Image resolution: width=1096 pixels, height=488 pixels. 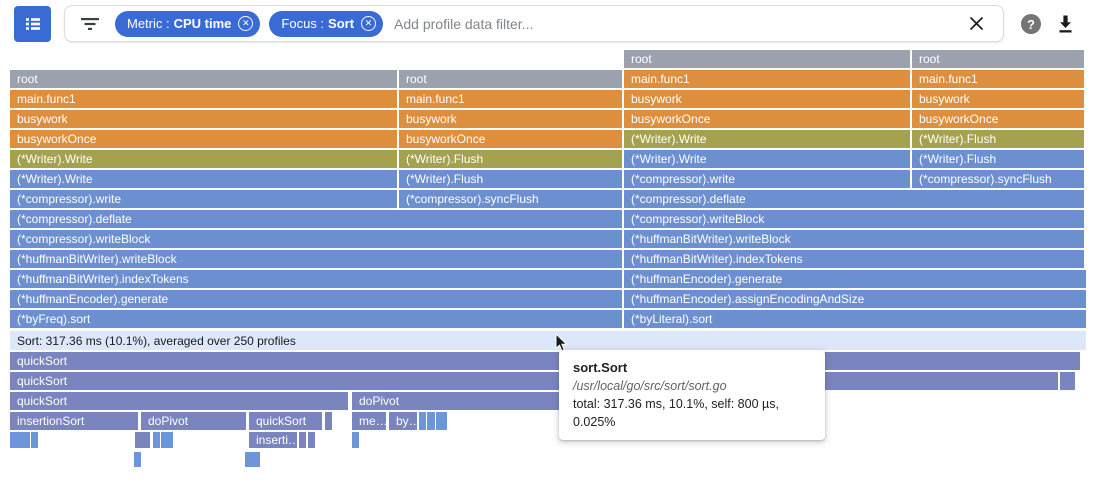 What do you see at coordinates (855, 319) in the screenshot?
I see `flame-frame: (*byLiteral).sort` at bounding box center [855, 319].